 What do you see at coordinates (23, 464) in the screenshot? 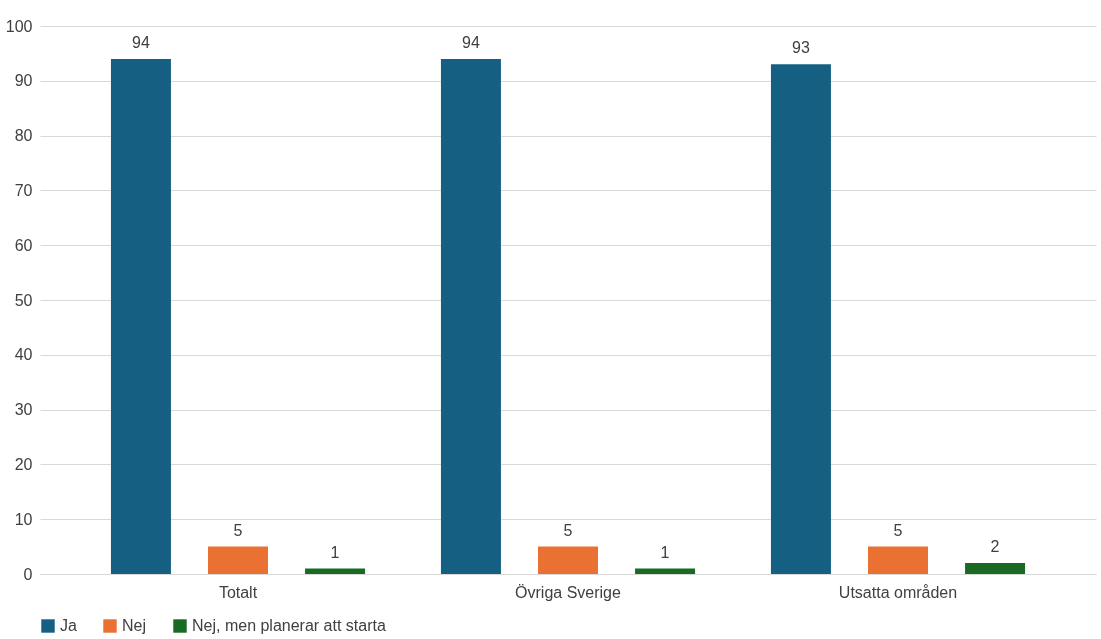
I see `y-tick-label: 20` at bounding box center [23, 464].